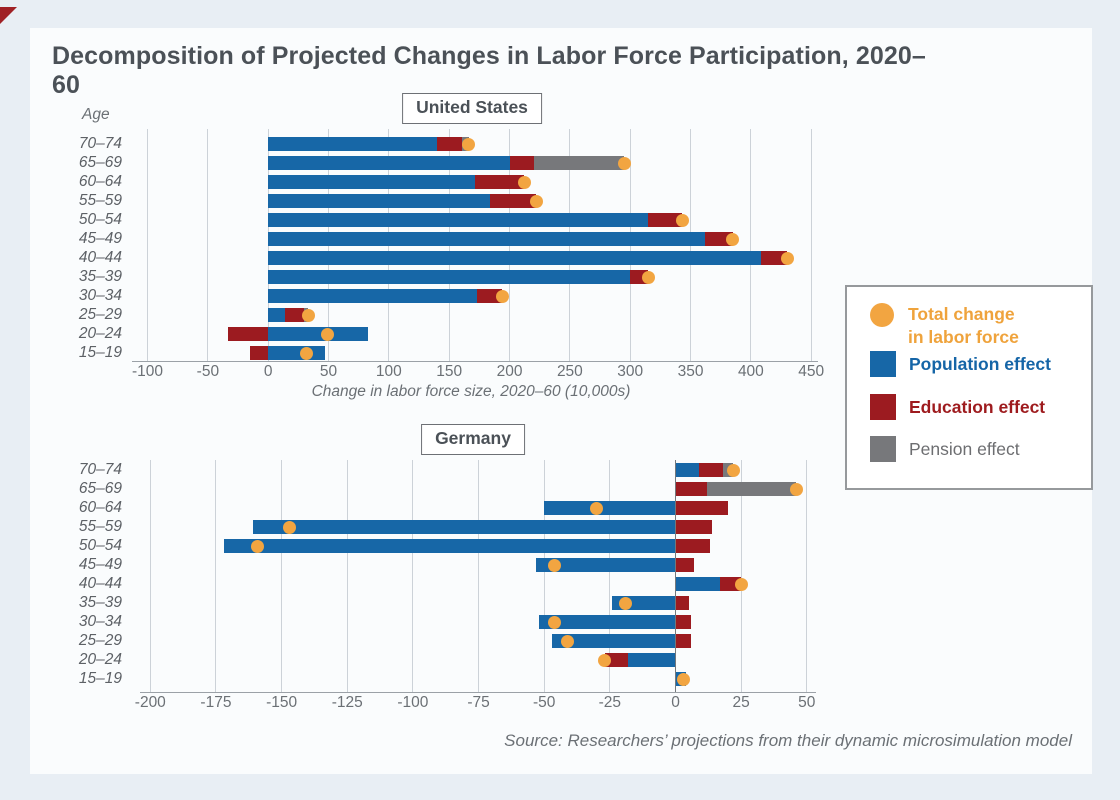  Describe the element at coordinates (472, 108) in the screenshot. I see `panel-title-united-states: United States` at that location.